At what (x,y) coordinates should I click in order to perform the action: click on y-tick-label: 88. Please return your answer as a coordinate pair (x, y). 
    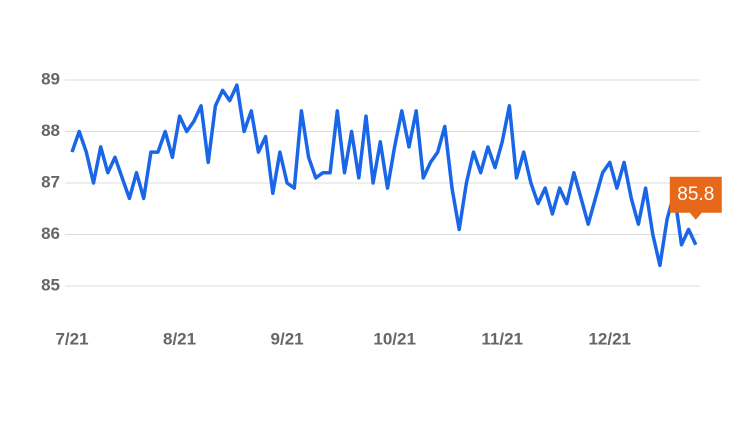
    Looking at the image, I should click on (50, 130).